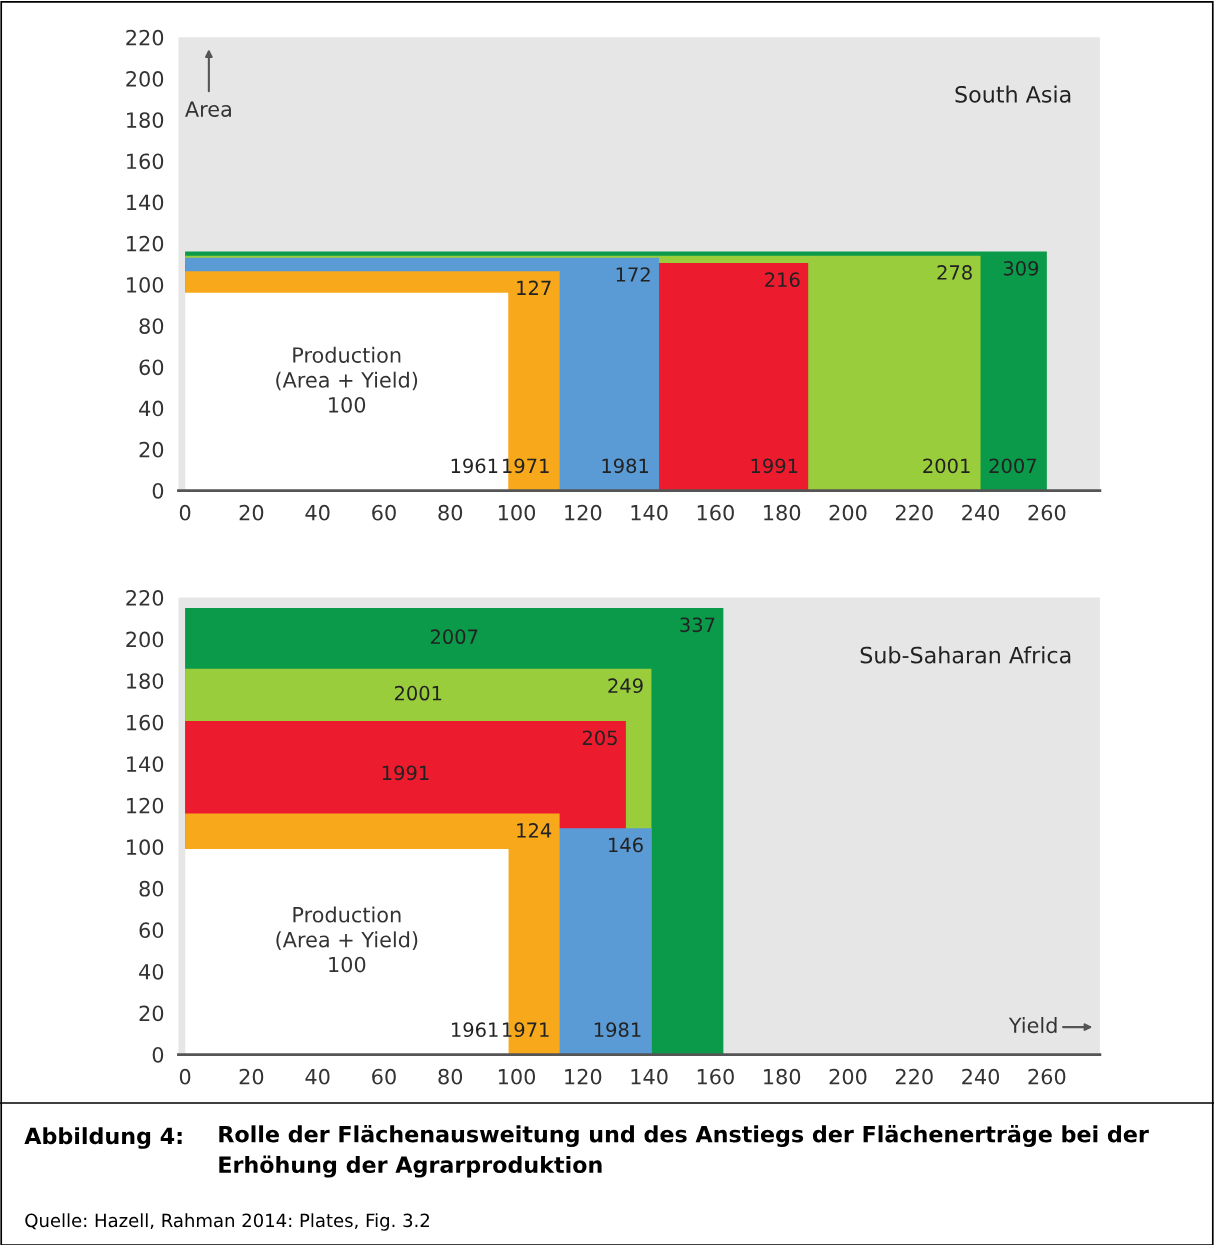  Describe the element at coordinates (684, 1151) in the screenshot. I see `text: Rolle der Flächenausweitung und des Anstiegs der Flächenerträge bei der Erhöhung der Agrarproduktion` at that location.